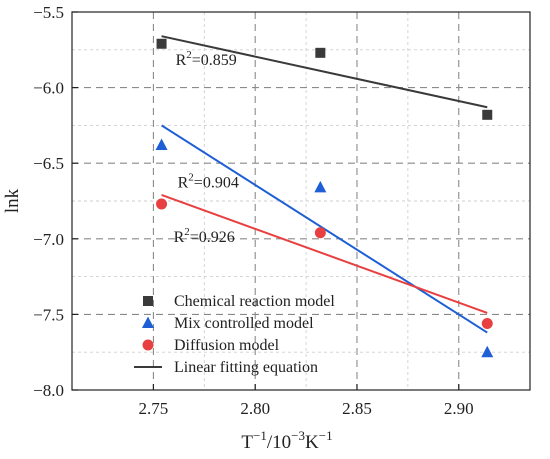 This screenshot has width=550, height=459. I want to click on x-axis-title-unit: K, so click(312, 442).